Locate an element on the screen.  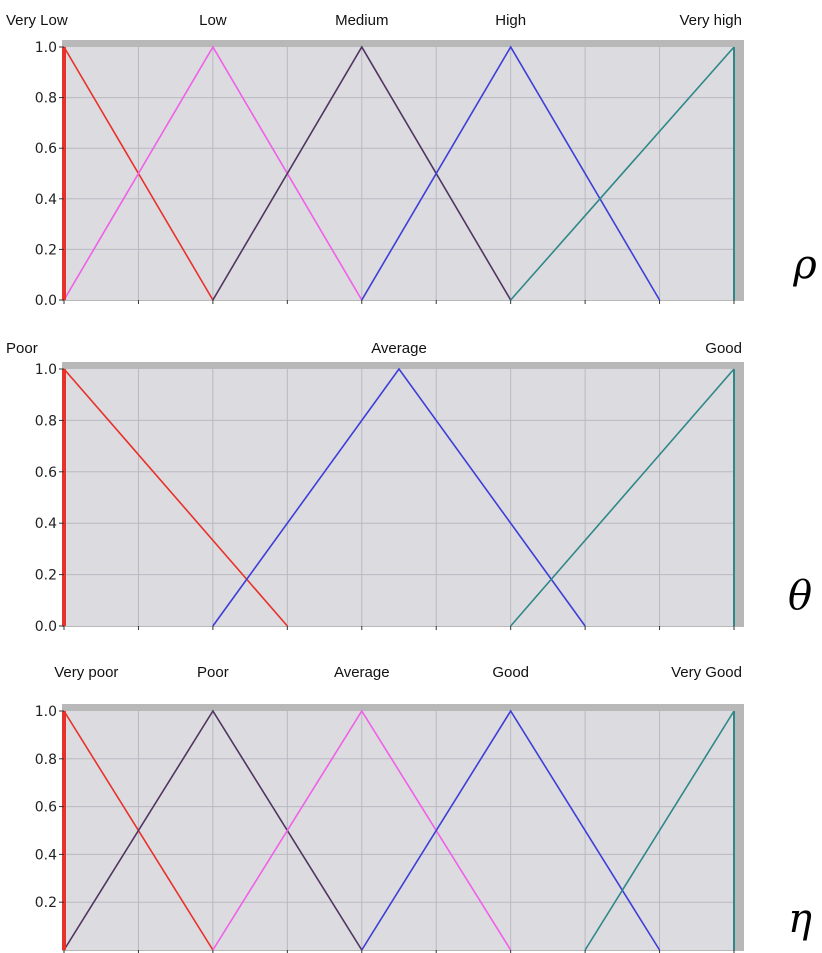
mf-label-medium: Medium is located at coordinates (361, 20).